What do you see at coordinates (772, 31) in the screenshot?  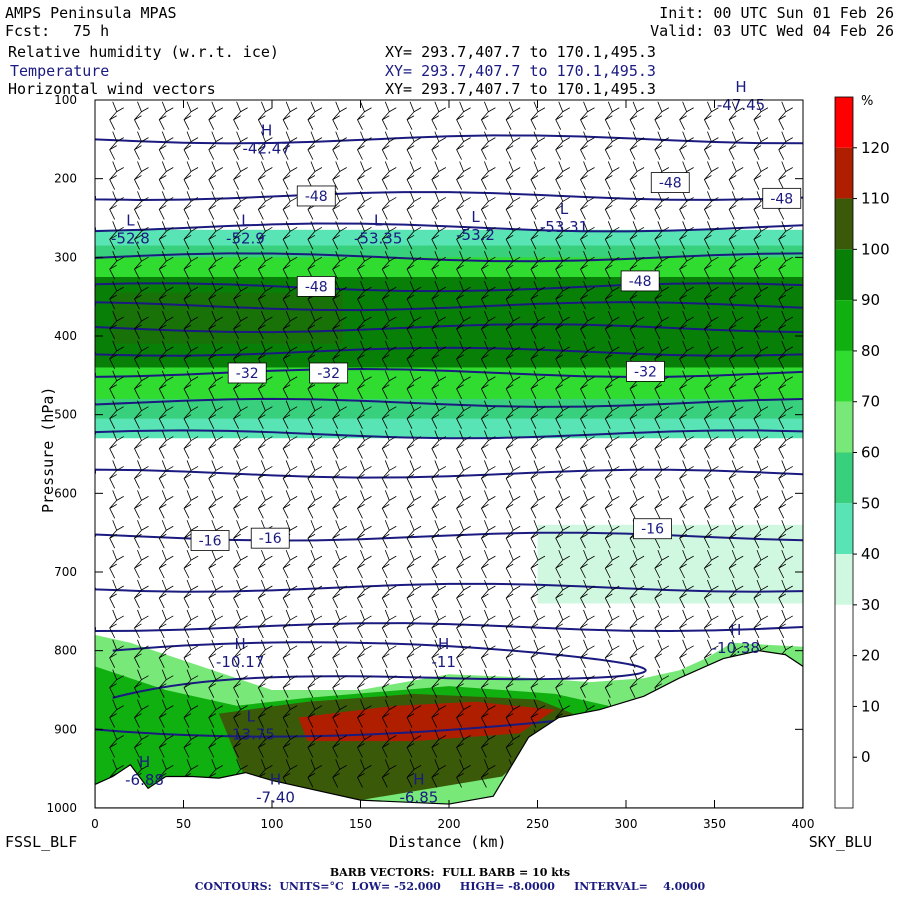 I see `valid-time: Valid: 03 UTC Wed 04 Feb 26` at bounding box center [772, 31].